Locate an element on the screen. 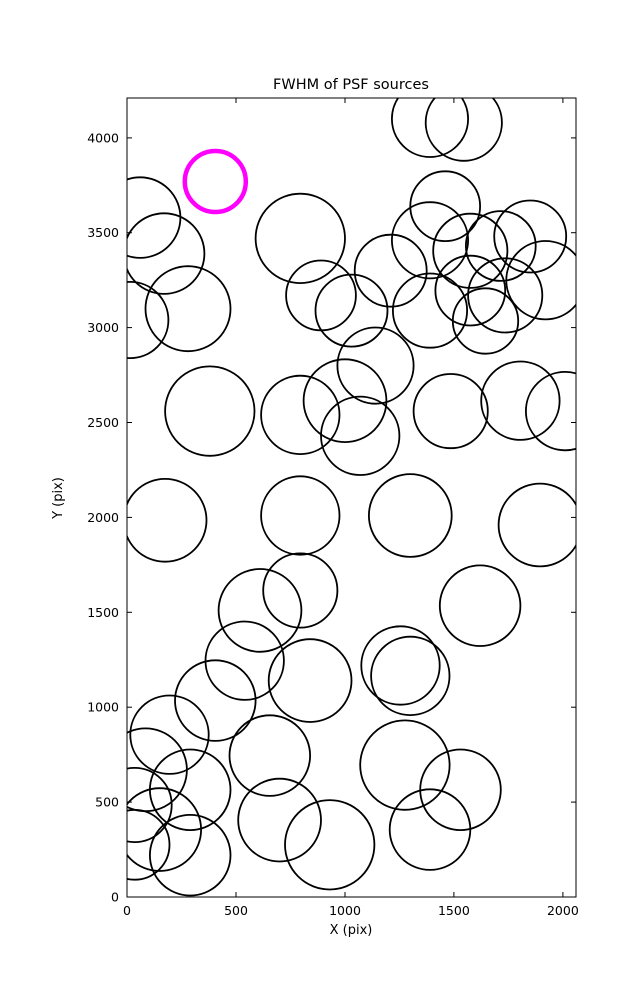  y-tick-label: 2500 is located at coordinates (103, 422).